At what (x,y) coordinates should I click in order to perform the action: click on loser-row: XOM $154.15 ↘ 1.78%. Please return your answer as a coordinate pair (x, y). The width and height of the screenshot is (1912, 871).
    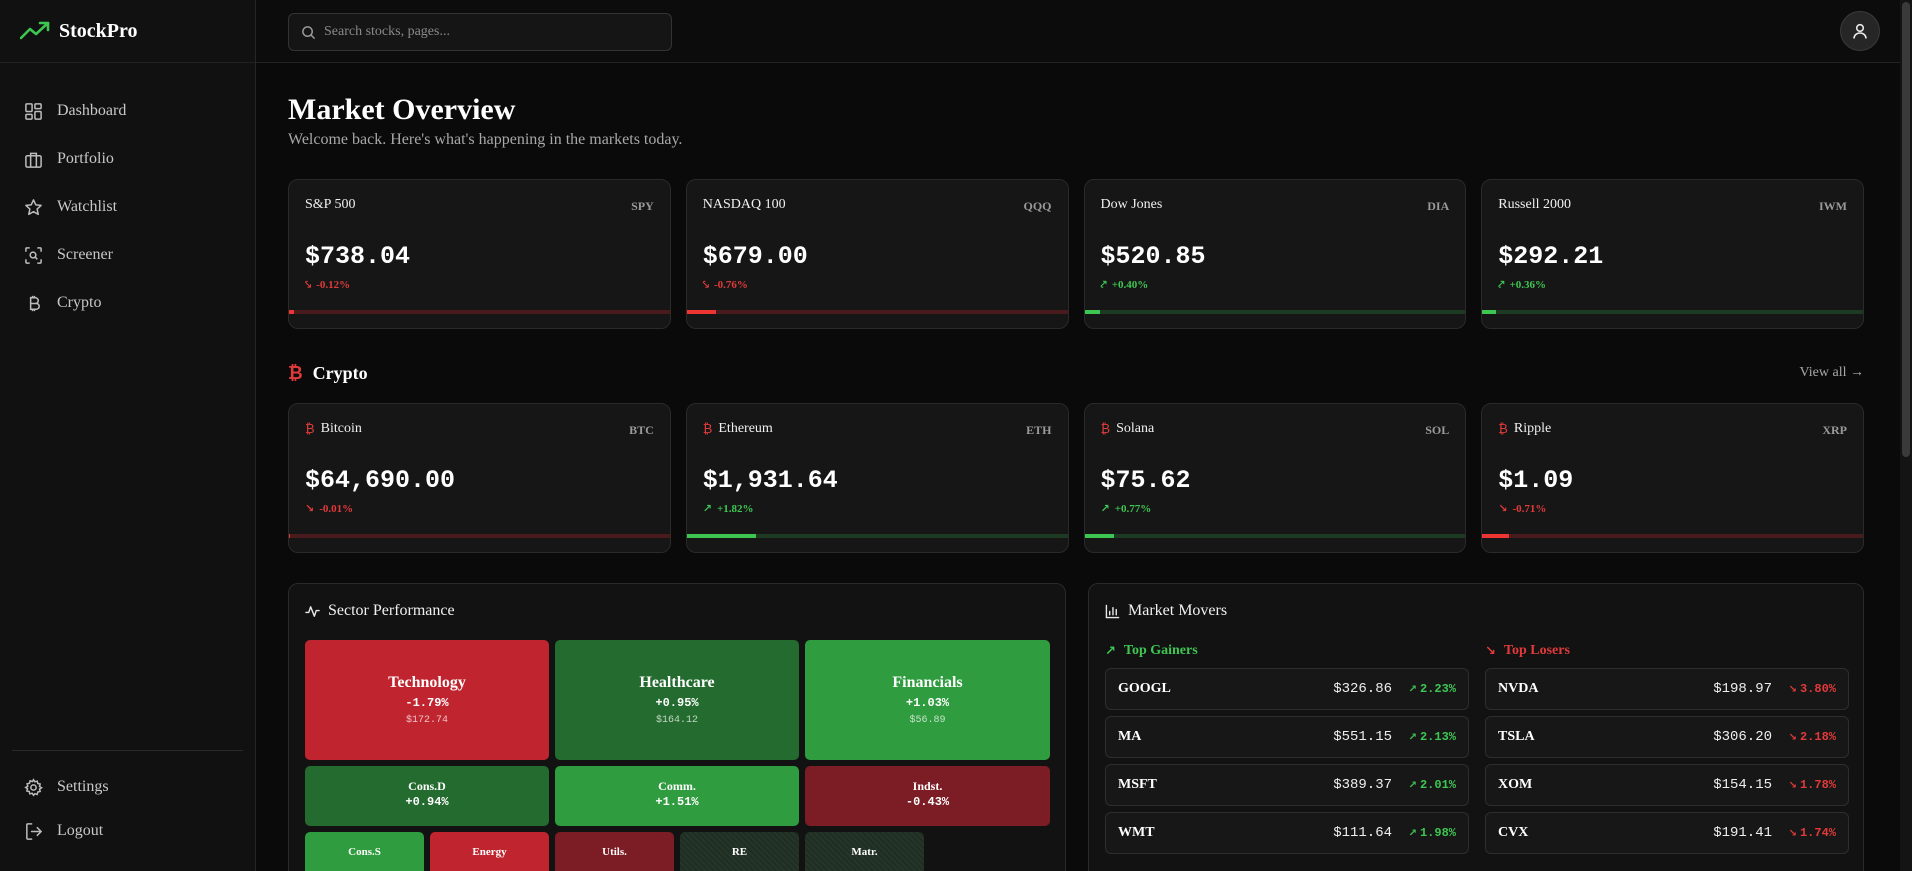
    Looking at the image, I should click on (1667, 785).